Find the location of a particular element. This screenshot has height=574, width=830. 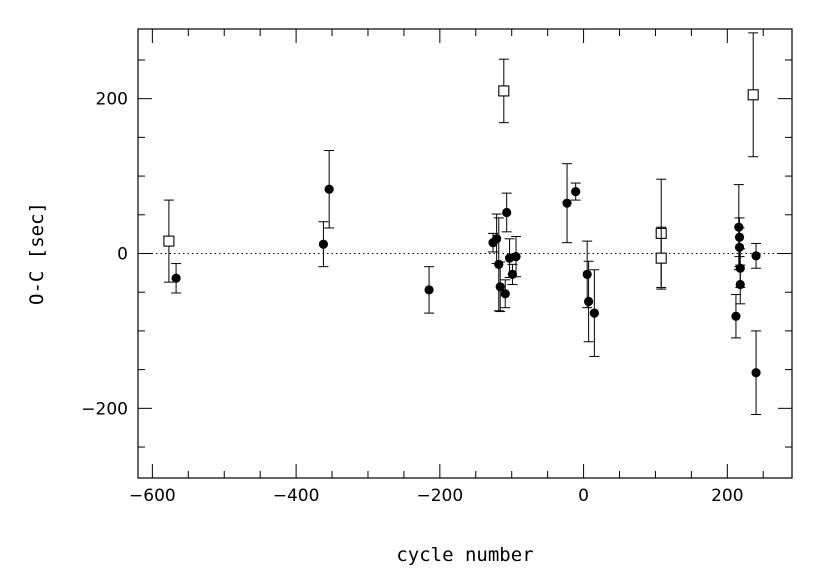

x-tick-label: 200 is located at coordinates (727, 496).